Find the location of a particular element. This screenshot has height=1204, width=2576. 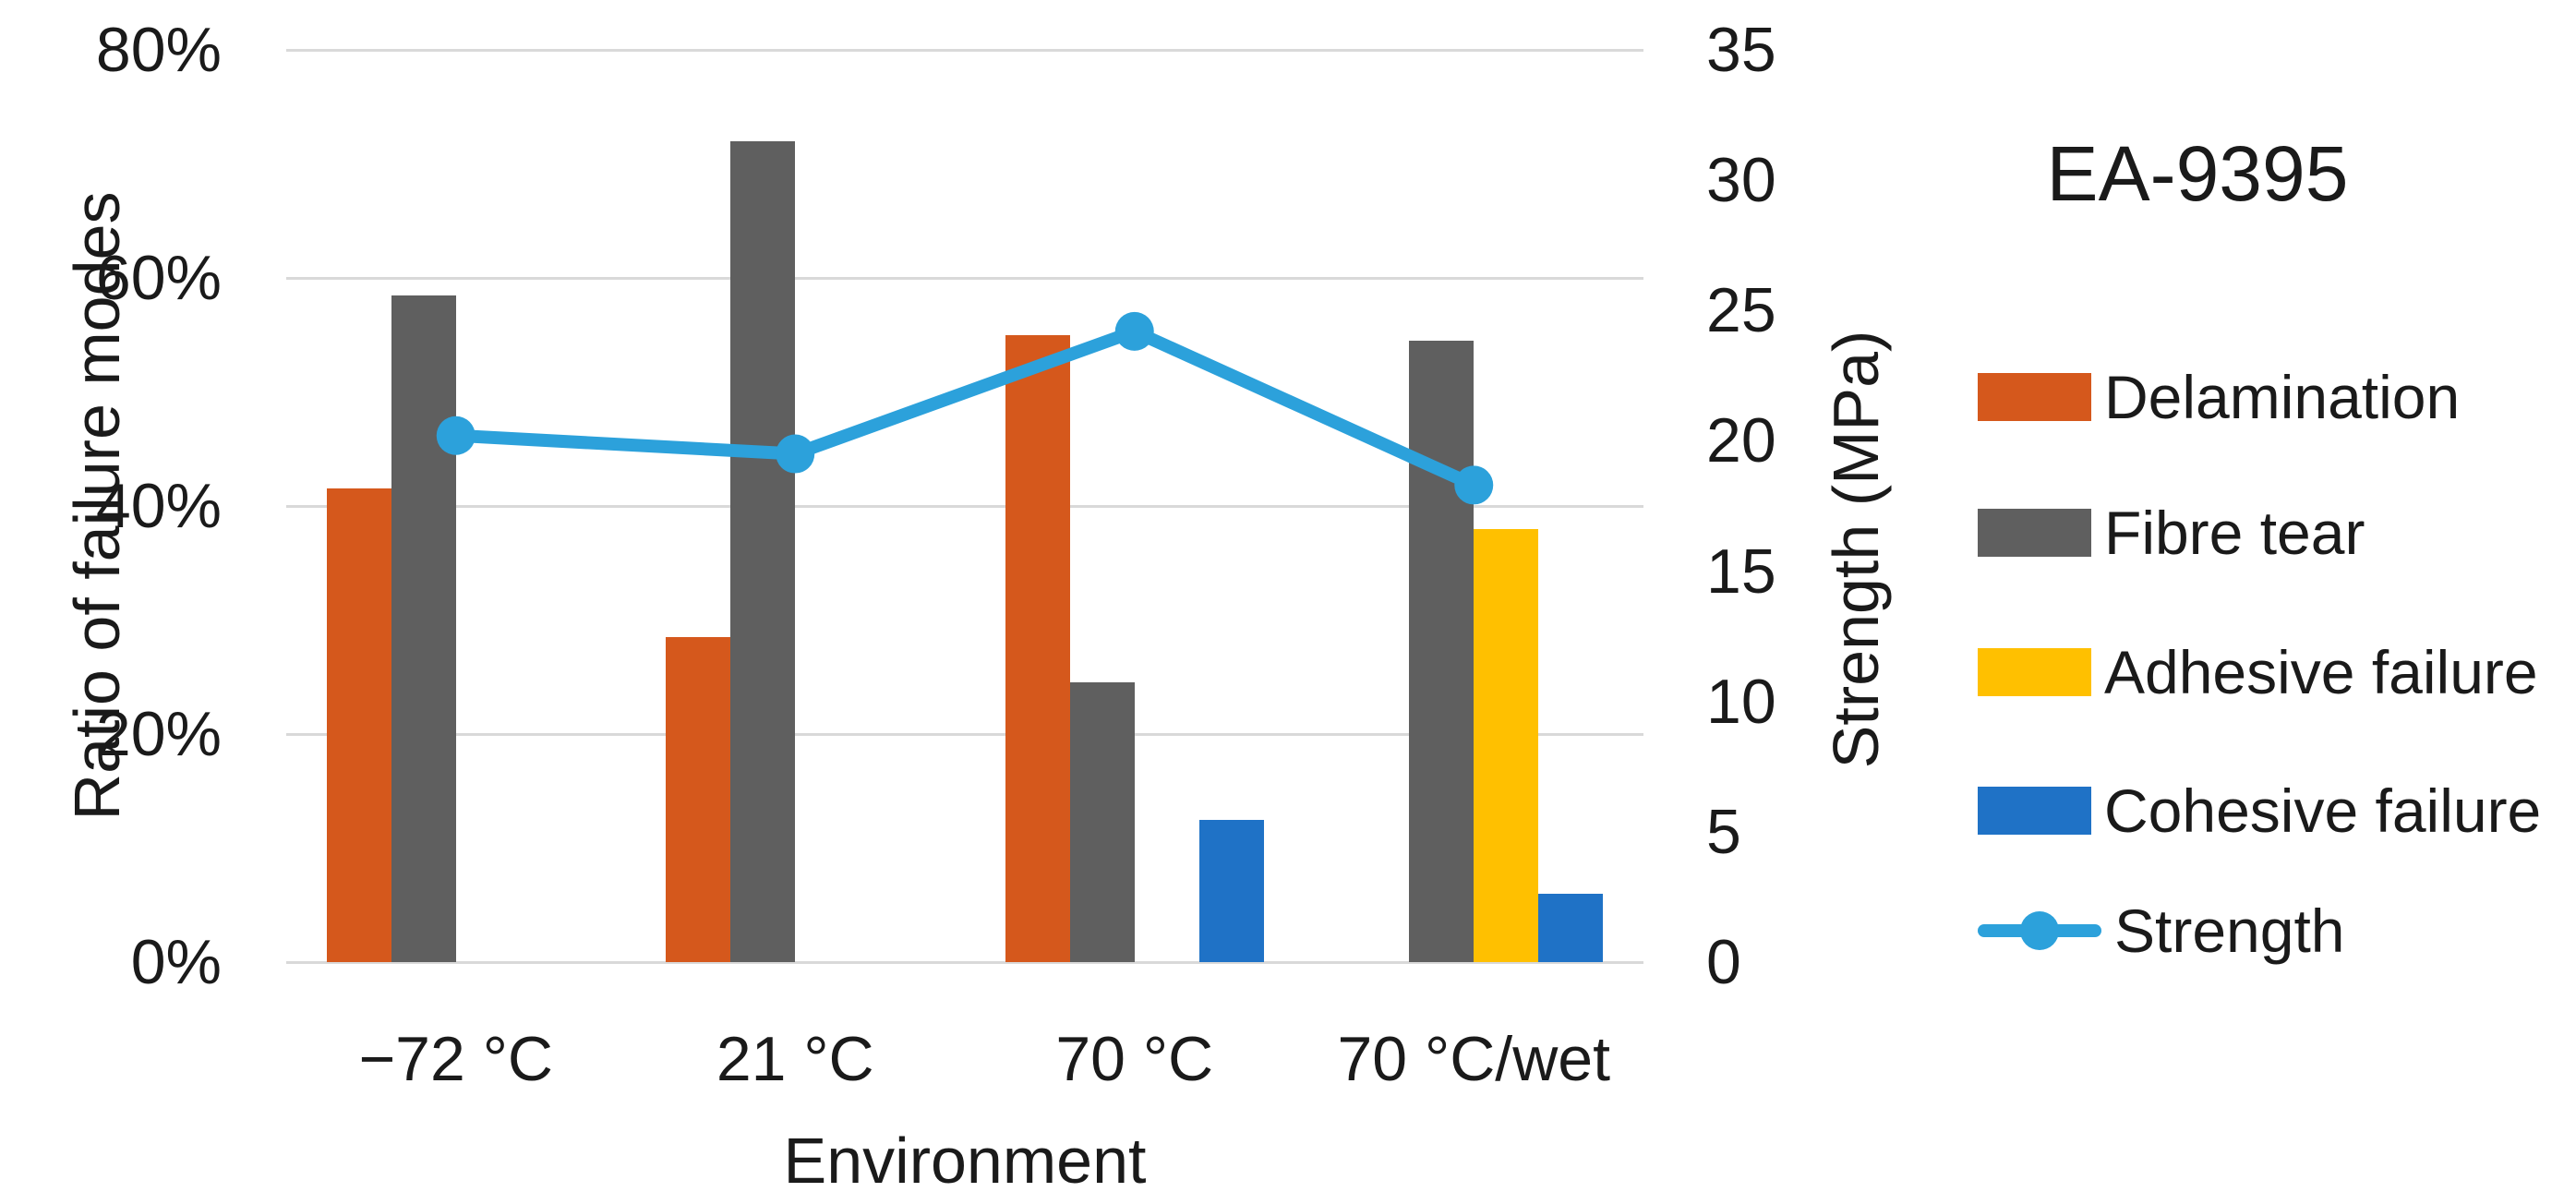

legend-item-adhesive-failure: Adhesive failure is located at coordinates (2258, 672).